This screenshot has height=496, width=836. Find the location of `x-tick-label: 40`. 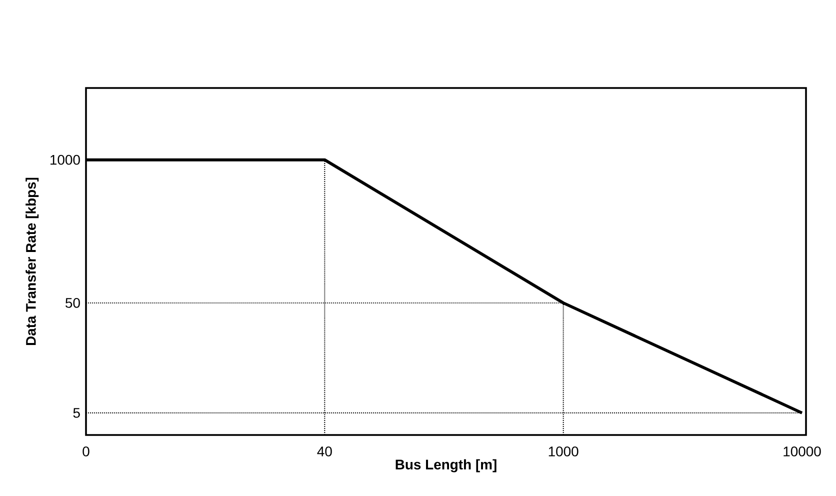

x-tick-label: 40 is located at coordinates (324, 451).